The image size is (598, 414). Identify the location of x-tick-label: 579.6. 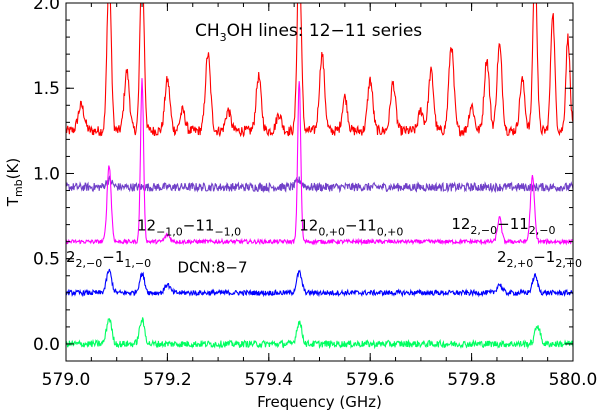
(370, 380).